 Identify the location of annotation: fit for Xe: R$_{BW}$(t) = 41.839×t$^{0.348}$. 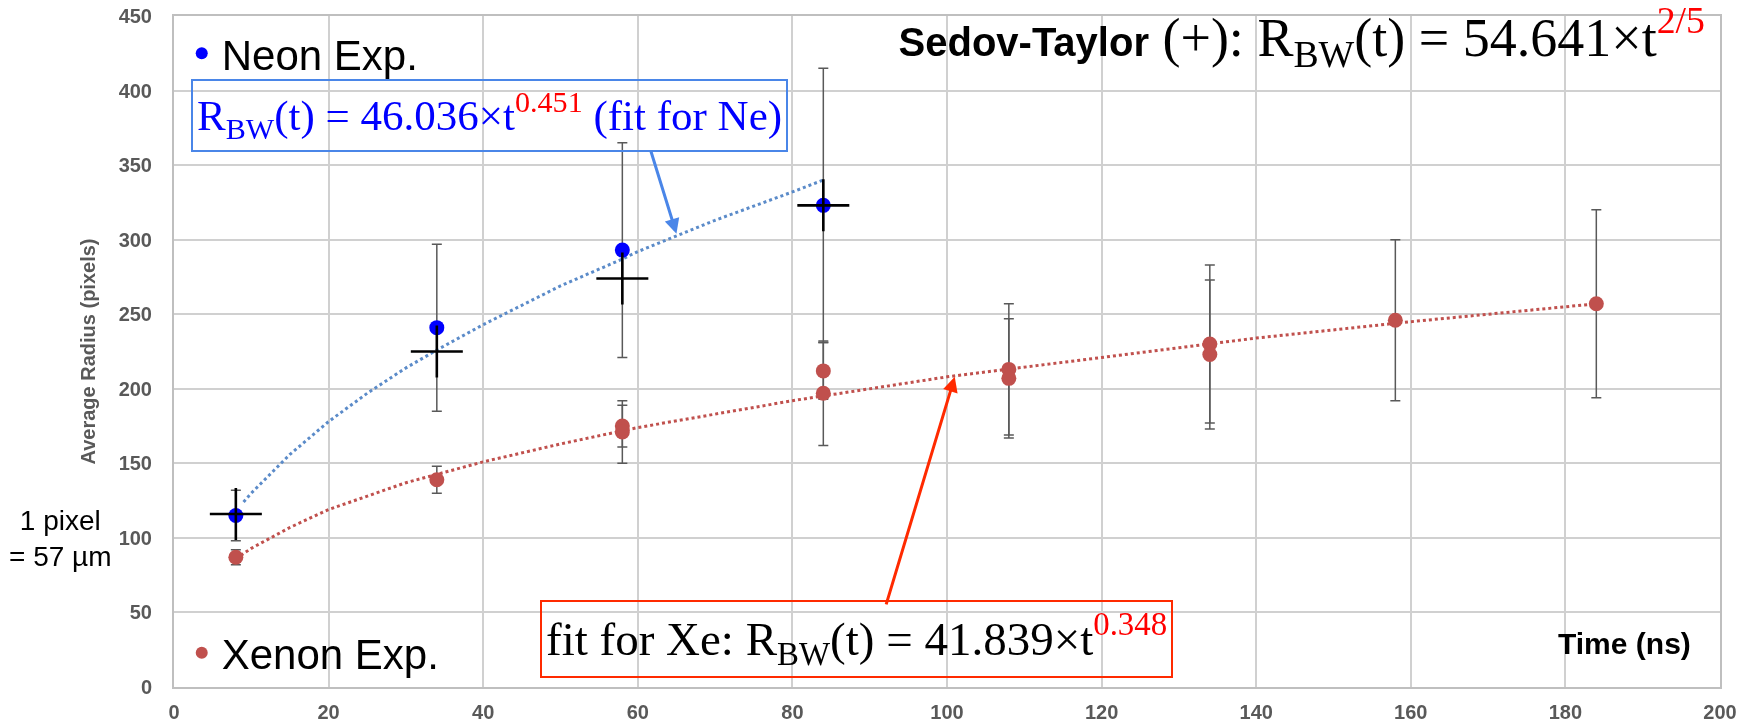
(857, 639).